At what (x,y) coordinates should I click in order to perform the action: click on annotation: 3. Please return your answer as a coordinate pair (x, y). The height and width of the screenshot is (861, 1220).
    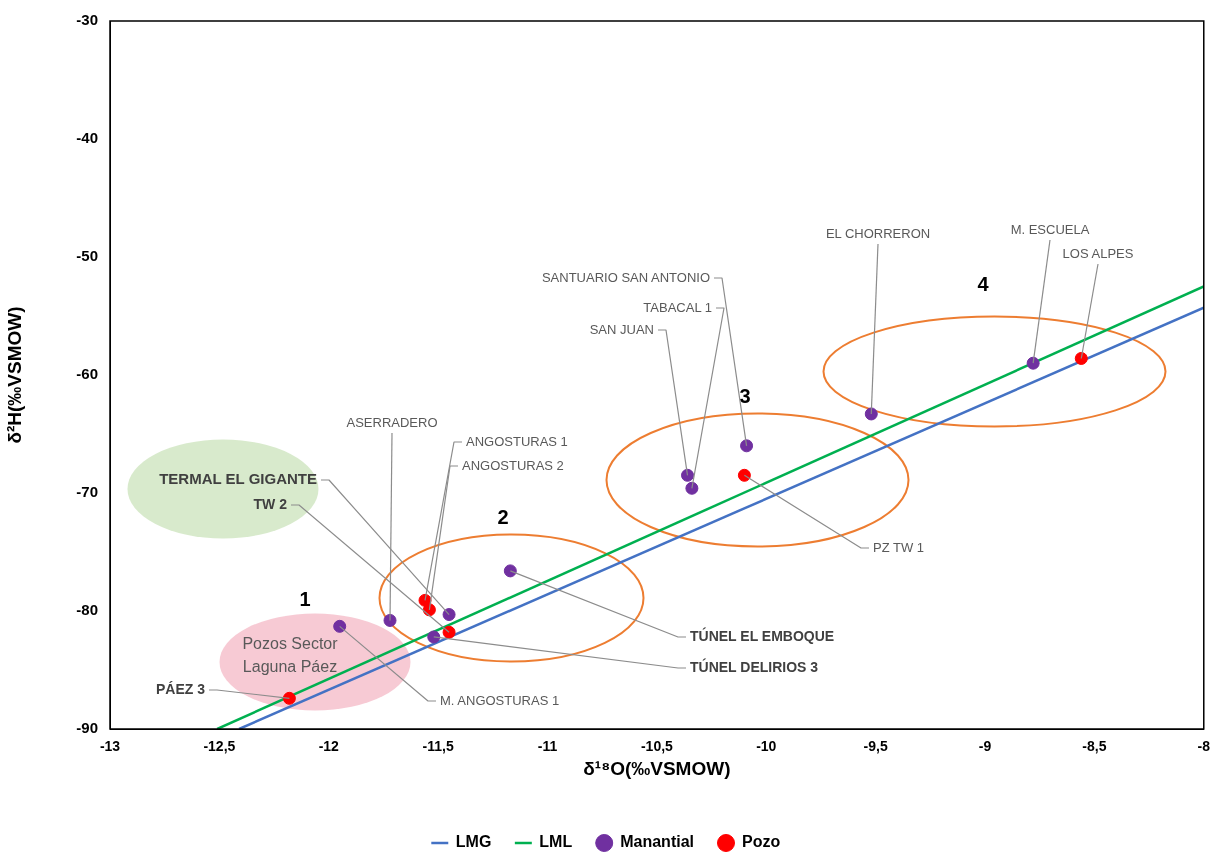
    Looking at the image, I should click on (745, 395).